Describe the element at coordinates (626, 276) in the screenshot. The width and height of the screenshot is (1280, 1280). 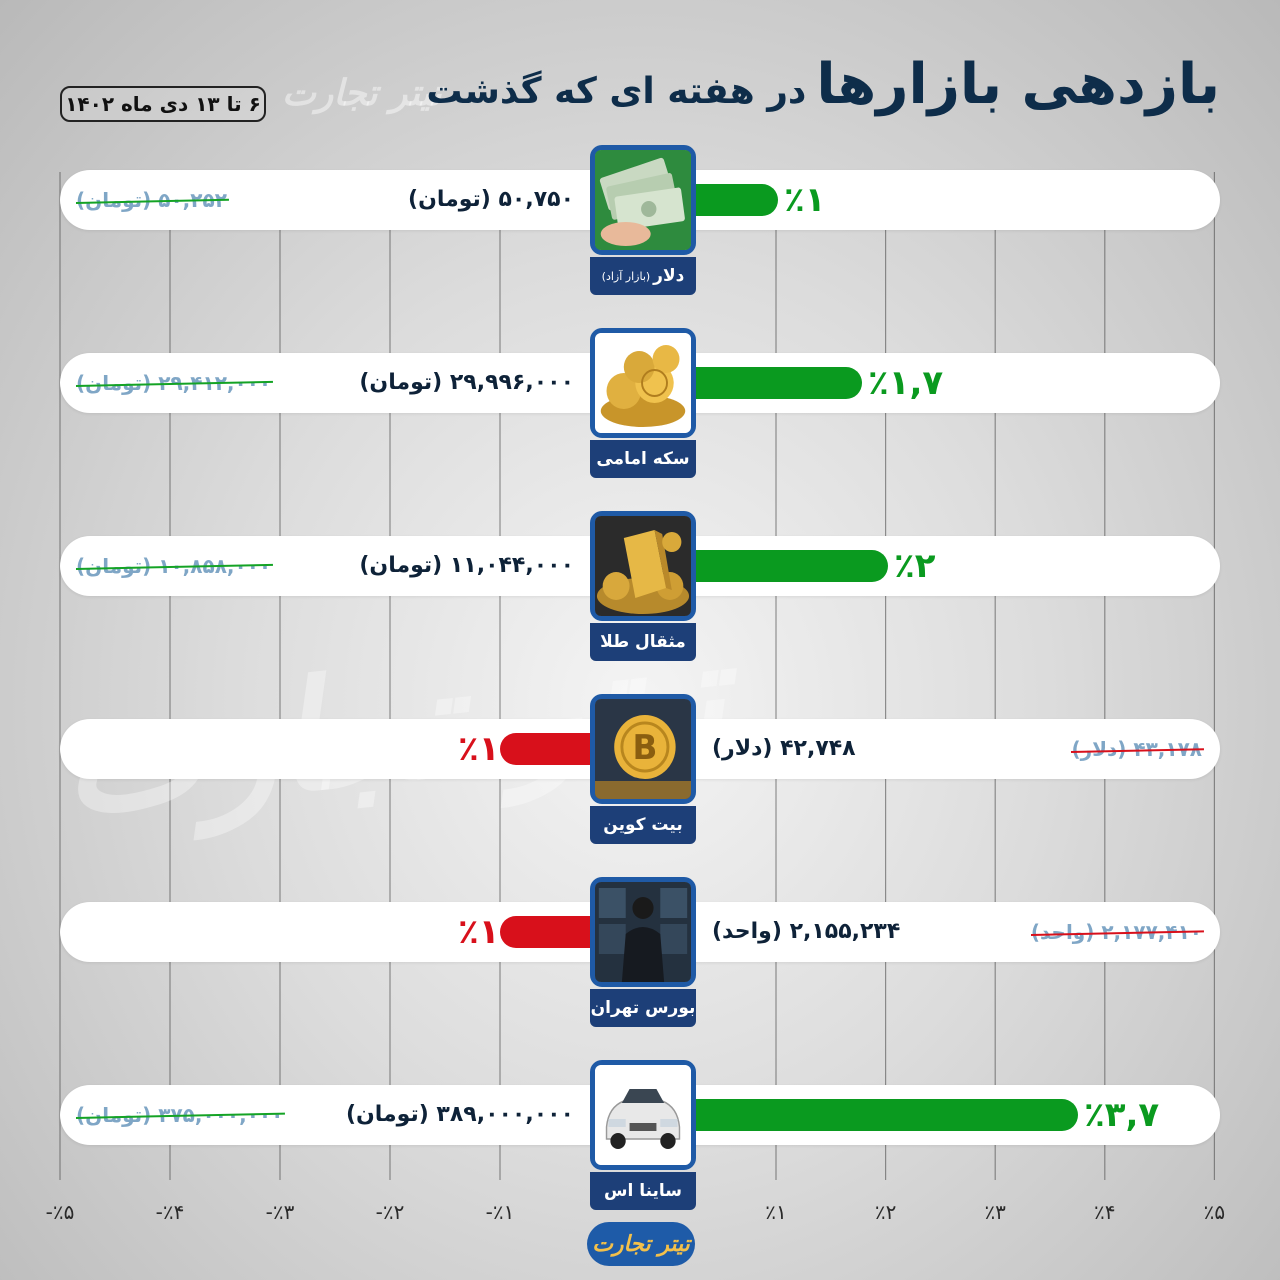
I see `market-name-note: (بازار آزاد)` at that location.